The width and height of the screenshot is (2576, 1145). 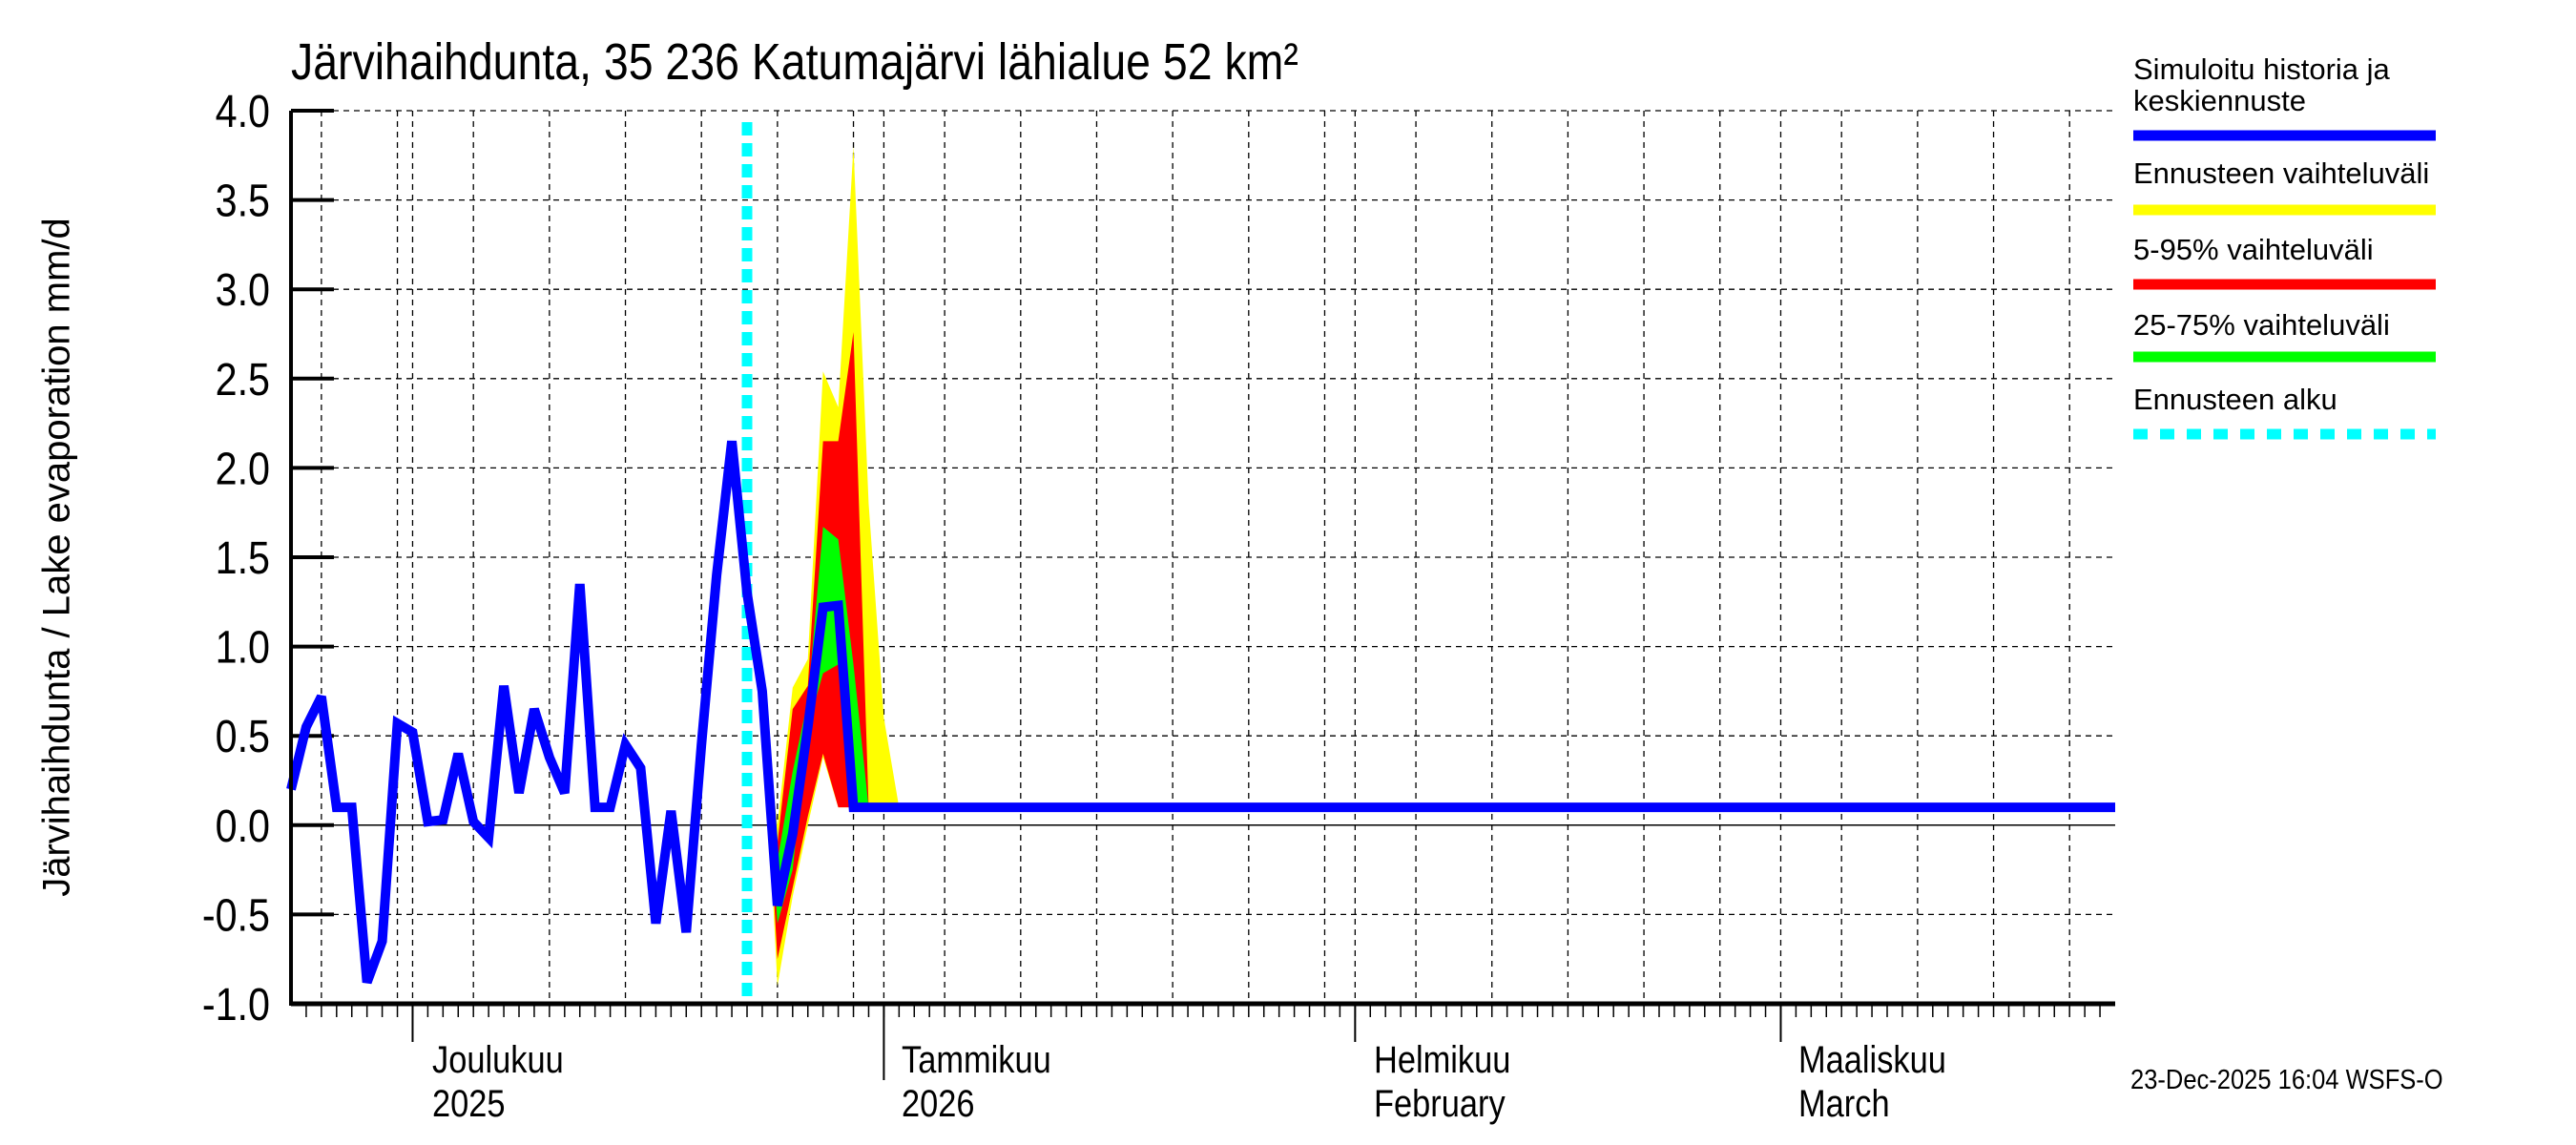 What do you see at coordinates (938, 1104) in the screenshot?
I see `month-sub: 2026` at bounding box center [938, 1104].